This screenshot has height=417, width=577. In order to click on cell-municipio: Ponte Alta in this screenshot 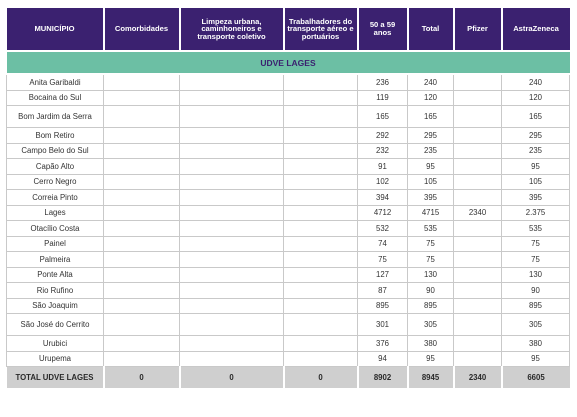, I will do `click(55, 274)`.